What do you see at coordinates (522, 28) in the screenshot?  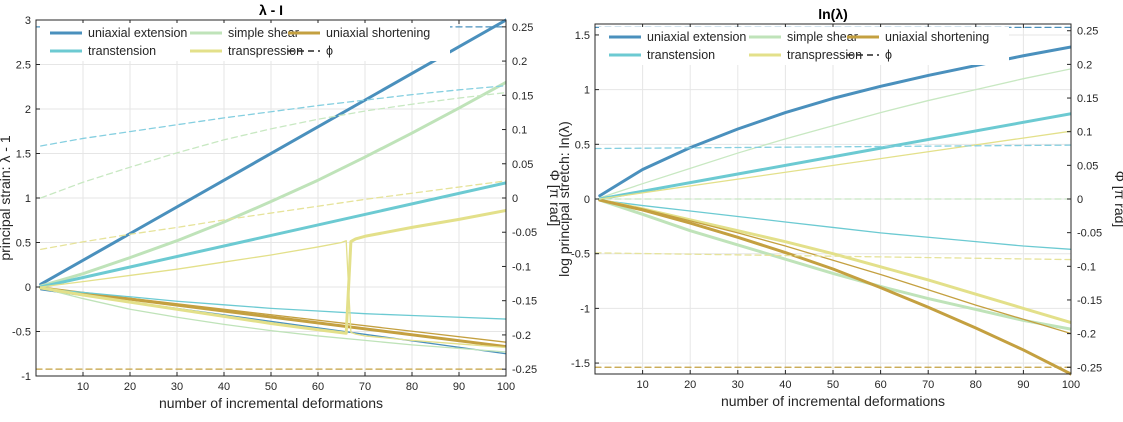 I see `y2-tick-label: 0.25` at bounding box center [522, 28].